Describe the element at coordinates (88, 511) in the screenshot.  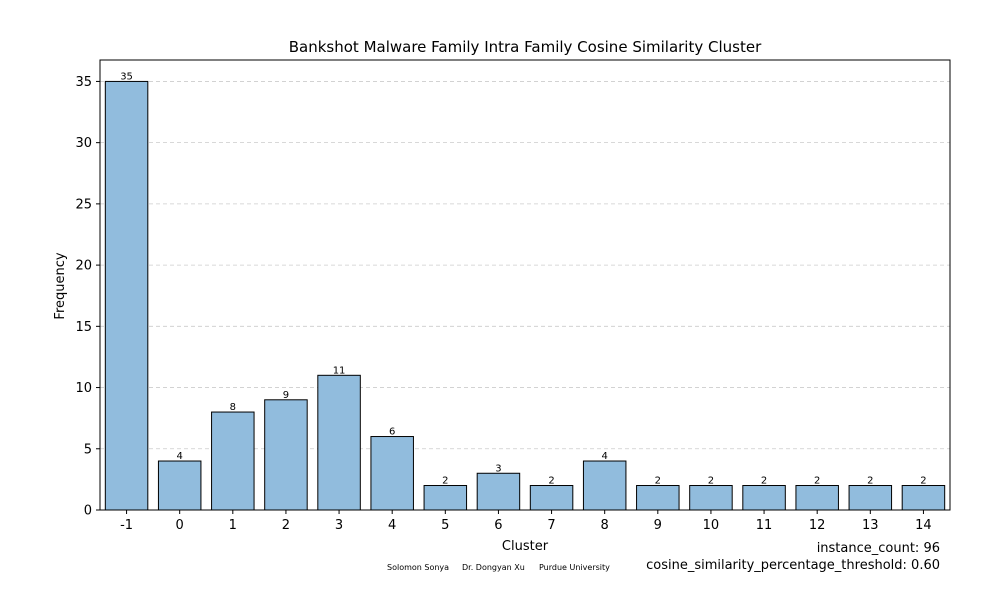
I see `y-tick-label: 0` at that location.